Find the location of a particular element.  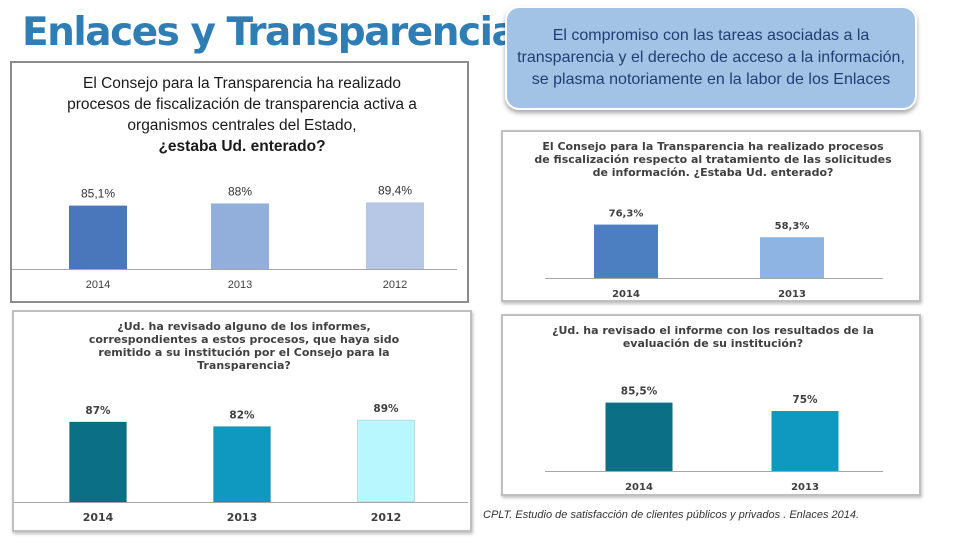

data-label-2013: 88% is located at coordinates (240, 191).